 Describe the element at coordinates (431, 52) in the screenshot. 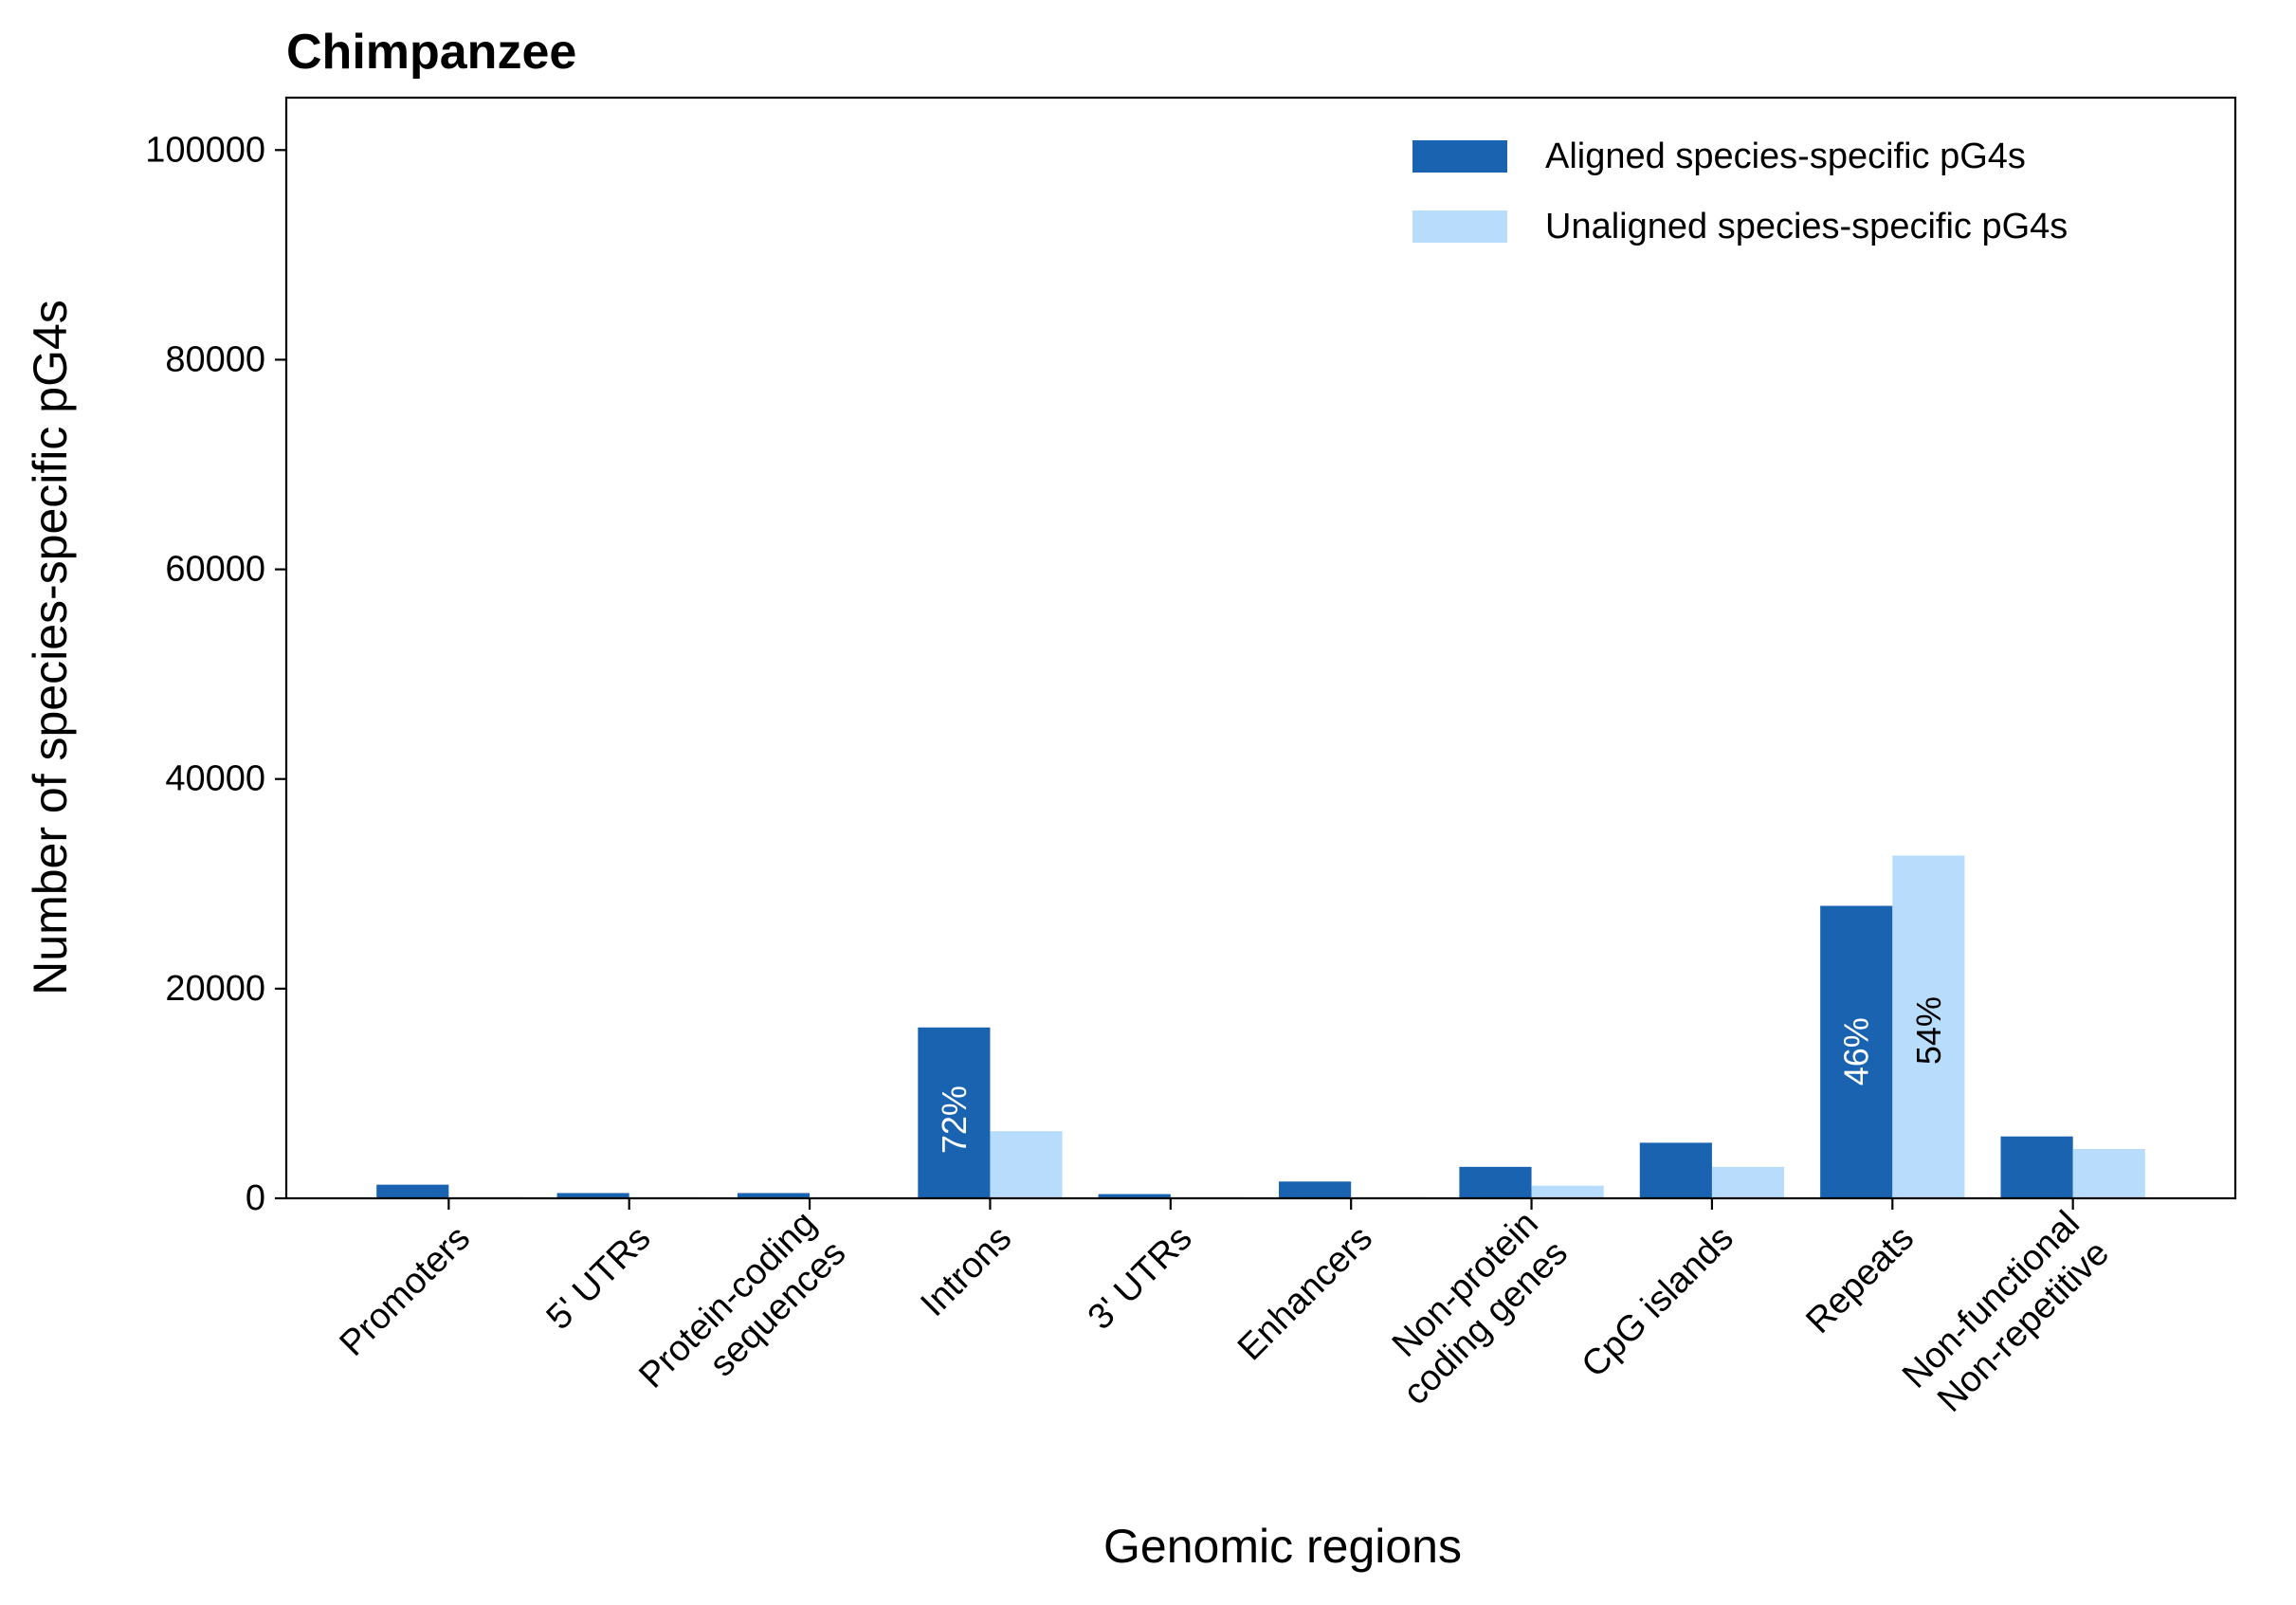

I see `chart-title: Chimpanzee` at that location.